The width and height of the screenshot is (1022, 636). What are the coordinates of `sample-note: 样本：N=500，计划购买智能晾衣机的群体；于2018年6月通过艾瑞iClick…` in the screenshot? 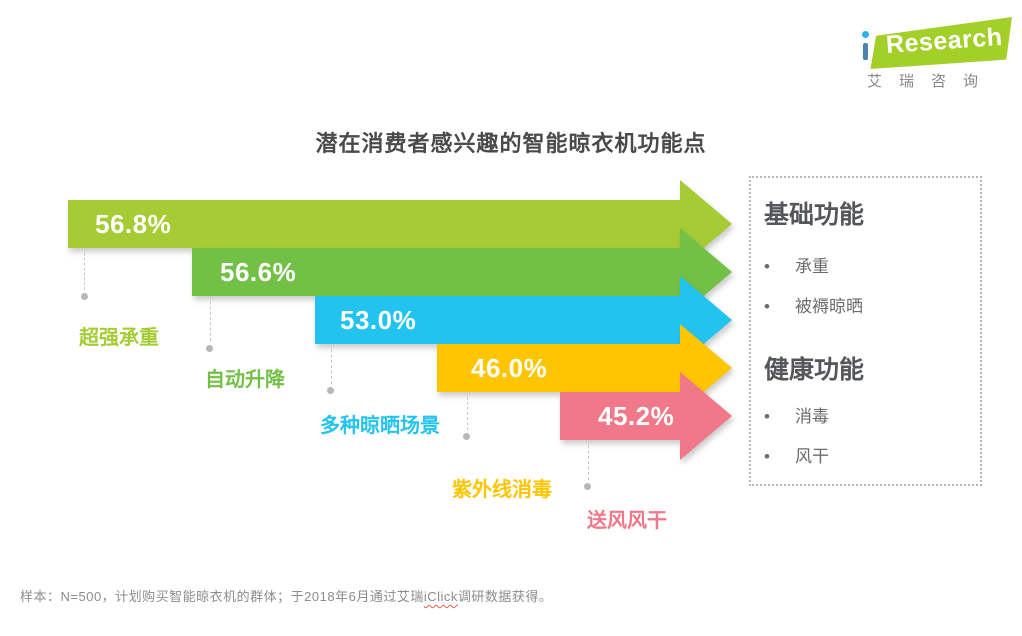 It's located at (286, 595).